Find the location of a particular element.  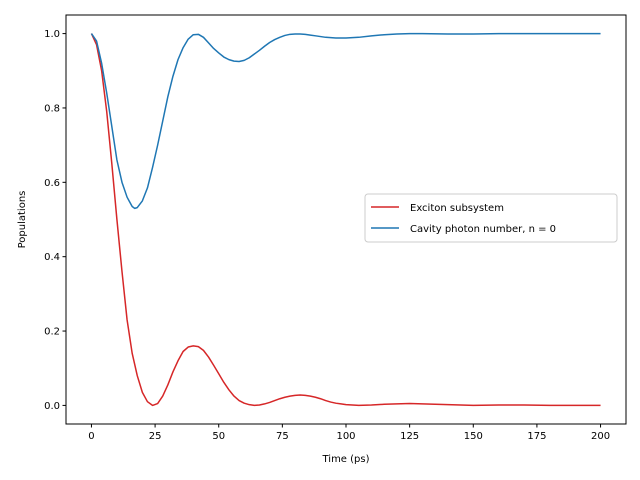

y-tick-label: 0.2 is located at coordinates (52, 332).